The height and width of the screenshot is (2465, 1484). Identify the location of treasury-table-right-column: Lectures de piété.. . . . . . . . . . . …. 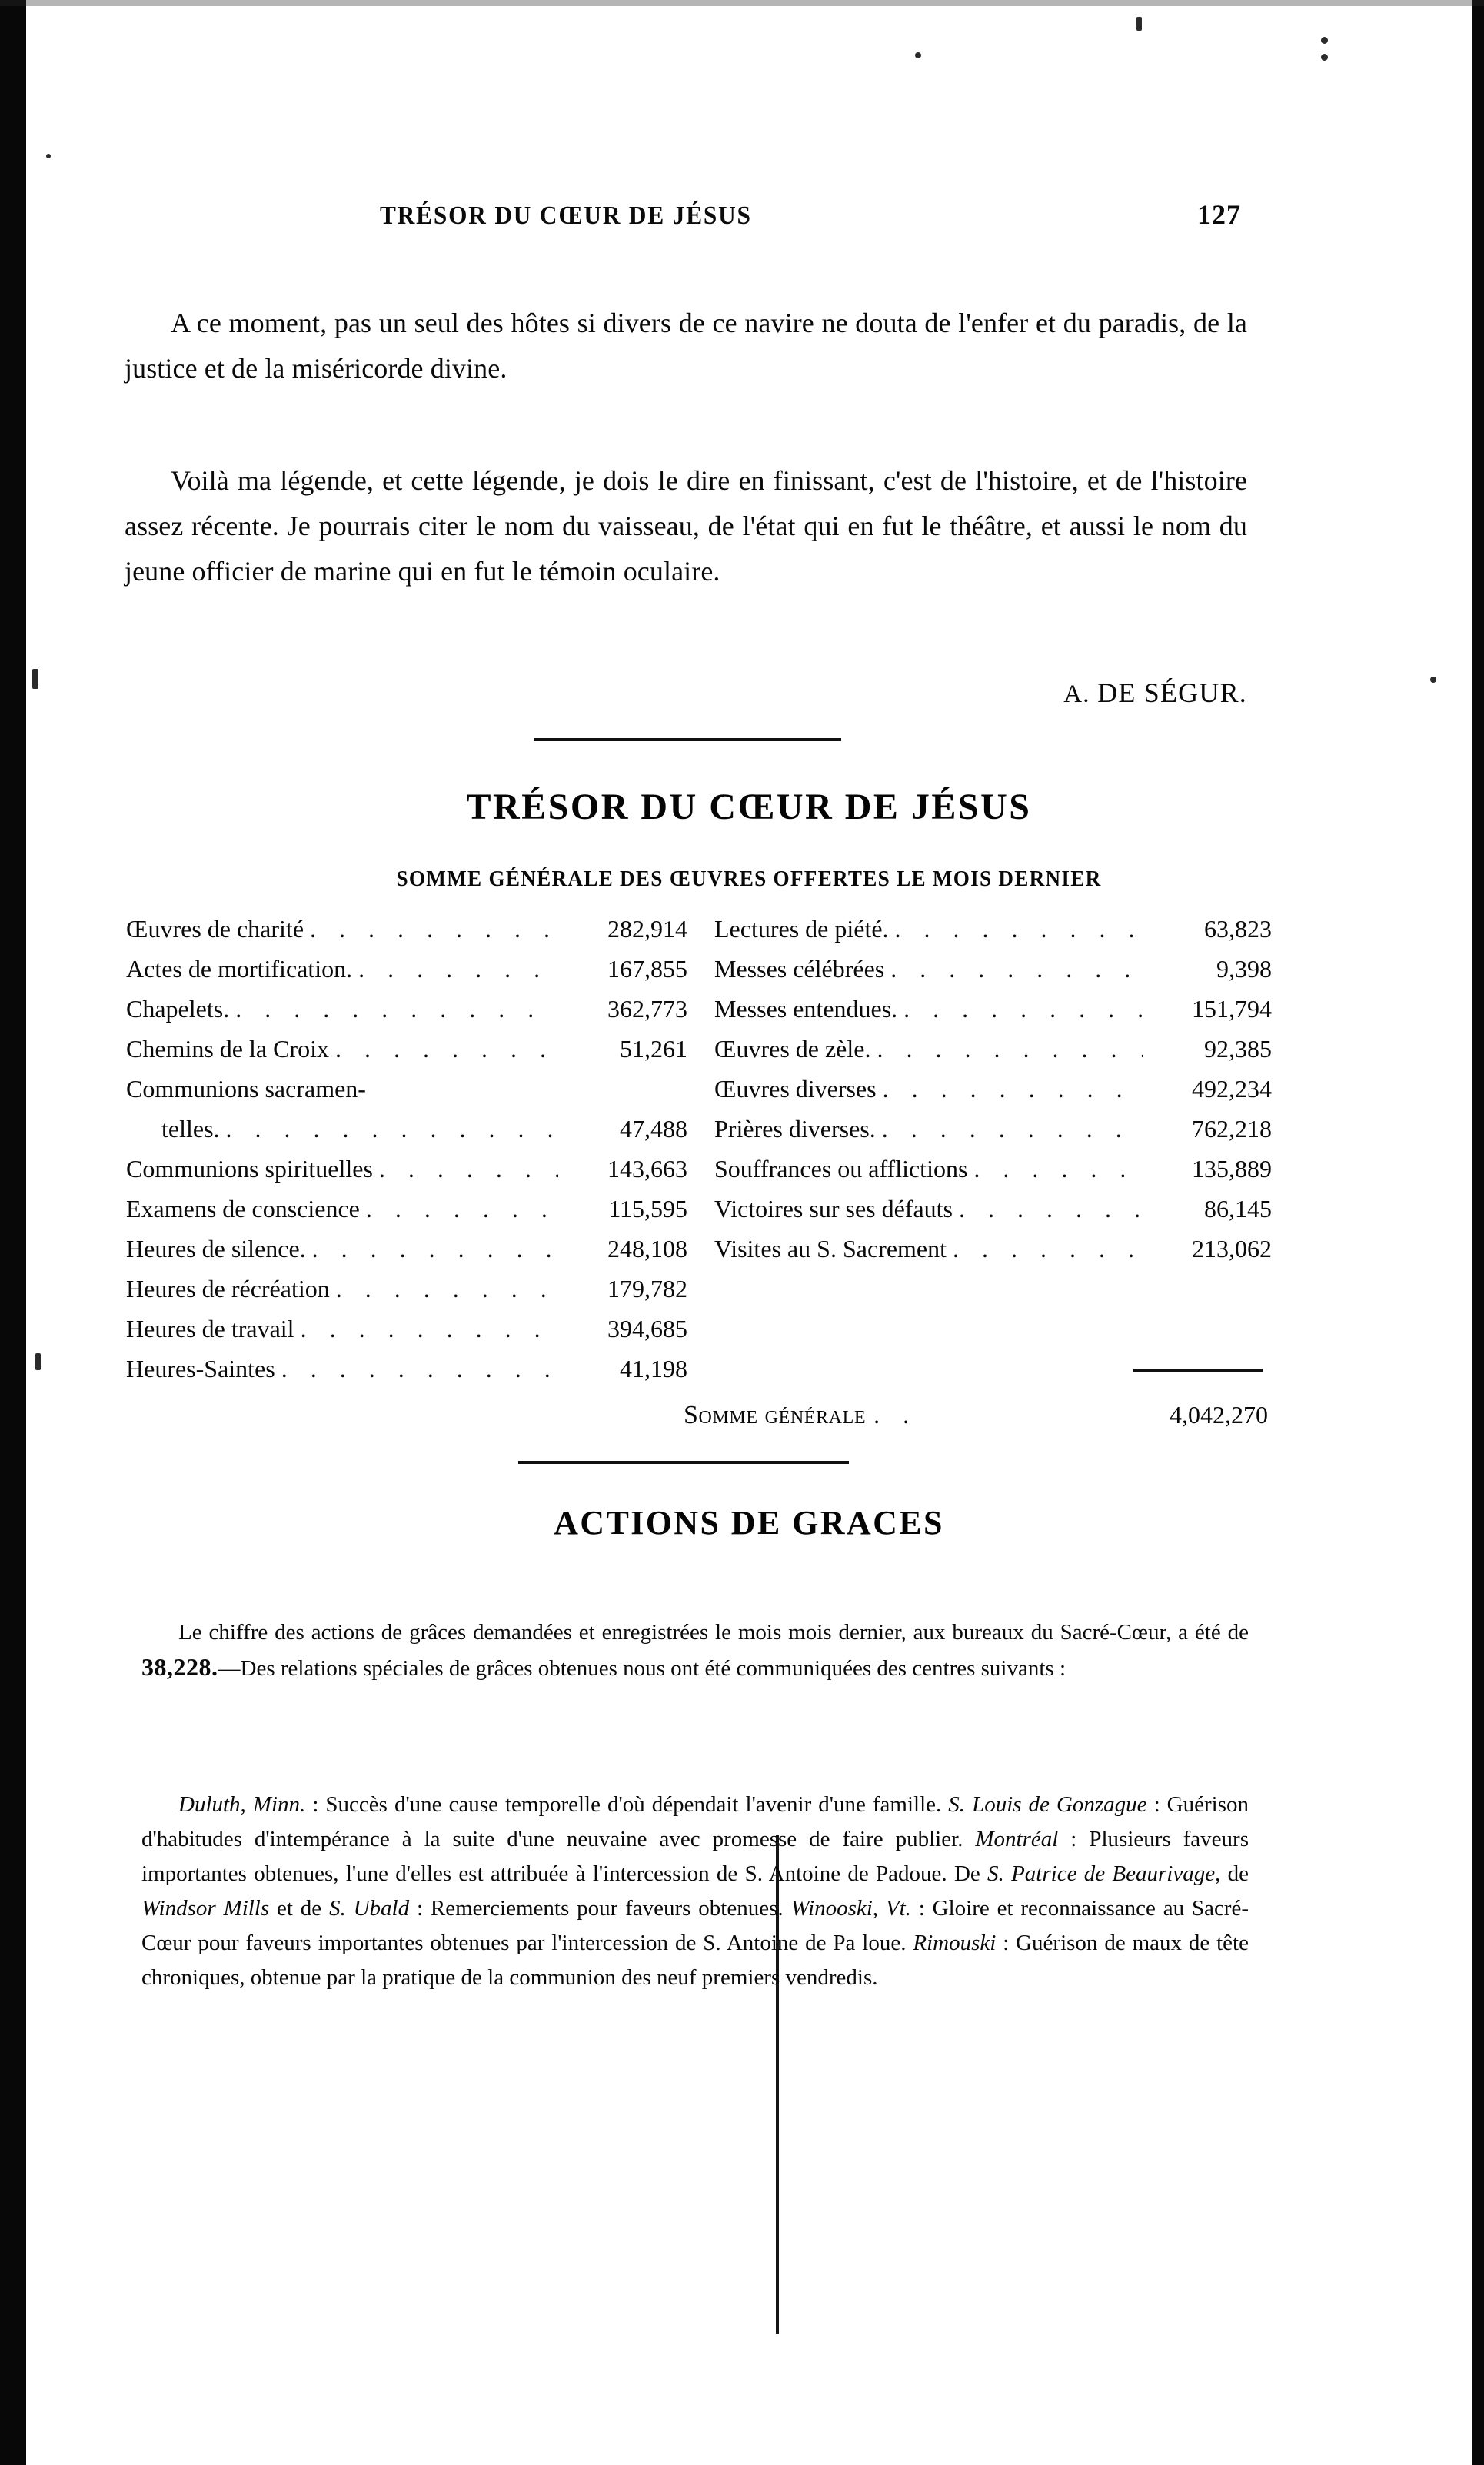
(978, 1095).